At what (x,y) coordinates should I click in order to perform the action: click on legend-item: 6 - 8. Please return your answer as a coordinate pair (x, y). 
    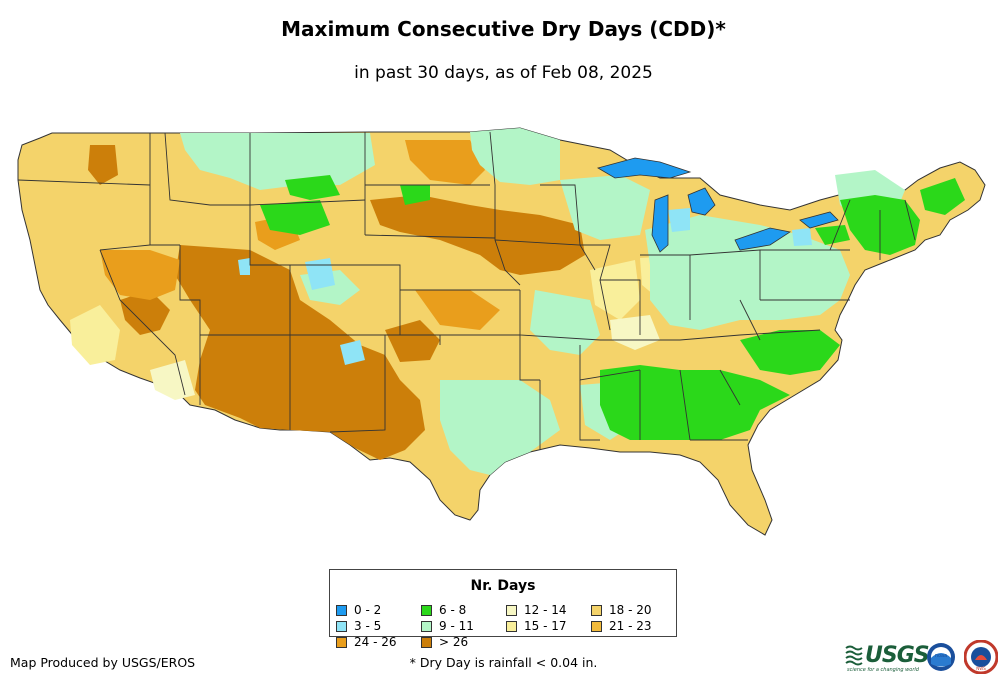
    Looking at the image, I should click on (463, 610).